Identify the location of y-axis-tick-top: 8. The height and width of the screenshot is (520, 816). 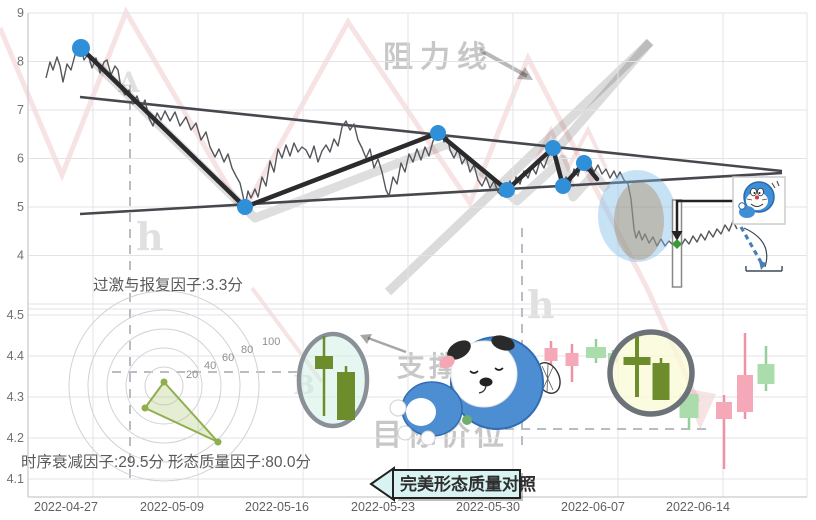
(20, 62).